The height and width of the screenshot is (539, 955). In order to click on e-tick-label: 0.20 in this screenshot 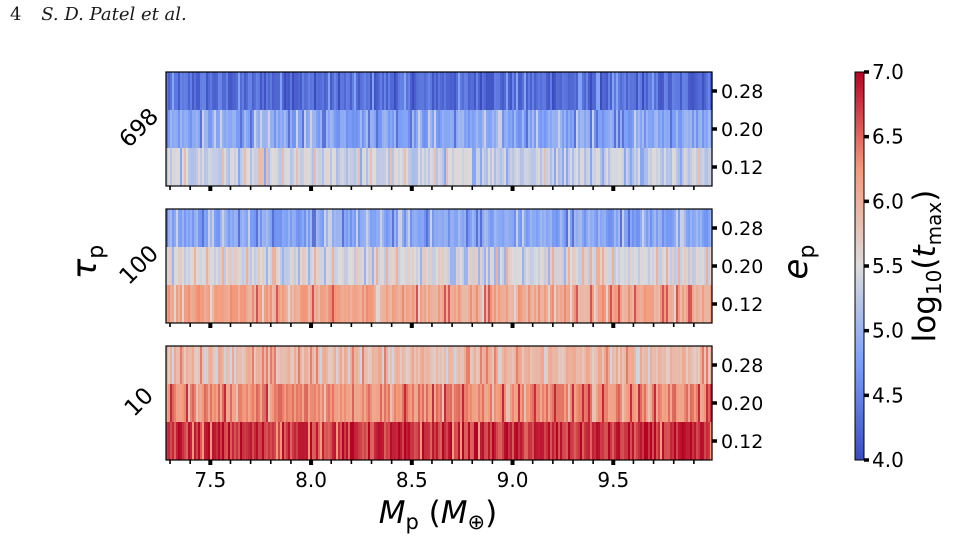, I will do `click(742, 267)`.